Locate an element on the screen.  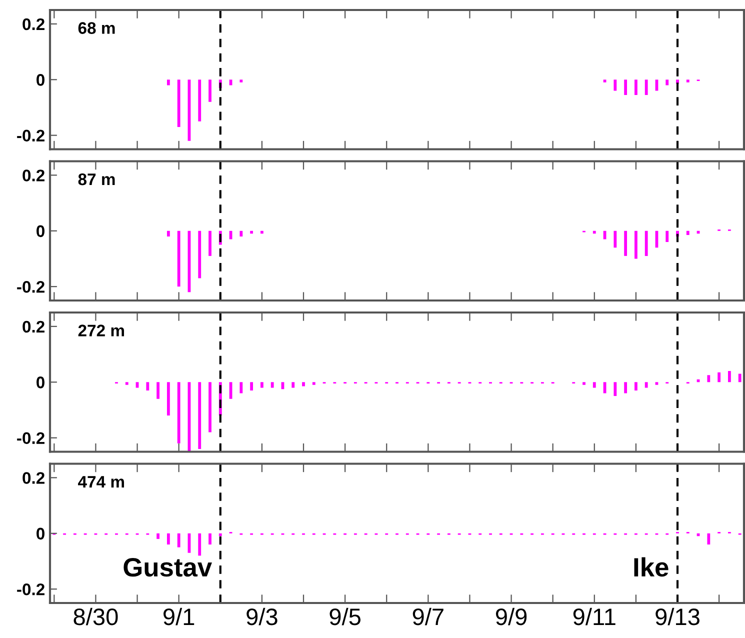
x-tick-label: 9/13 is located at coordinates (678, 617).